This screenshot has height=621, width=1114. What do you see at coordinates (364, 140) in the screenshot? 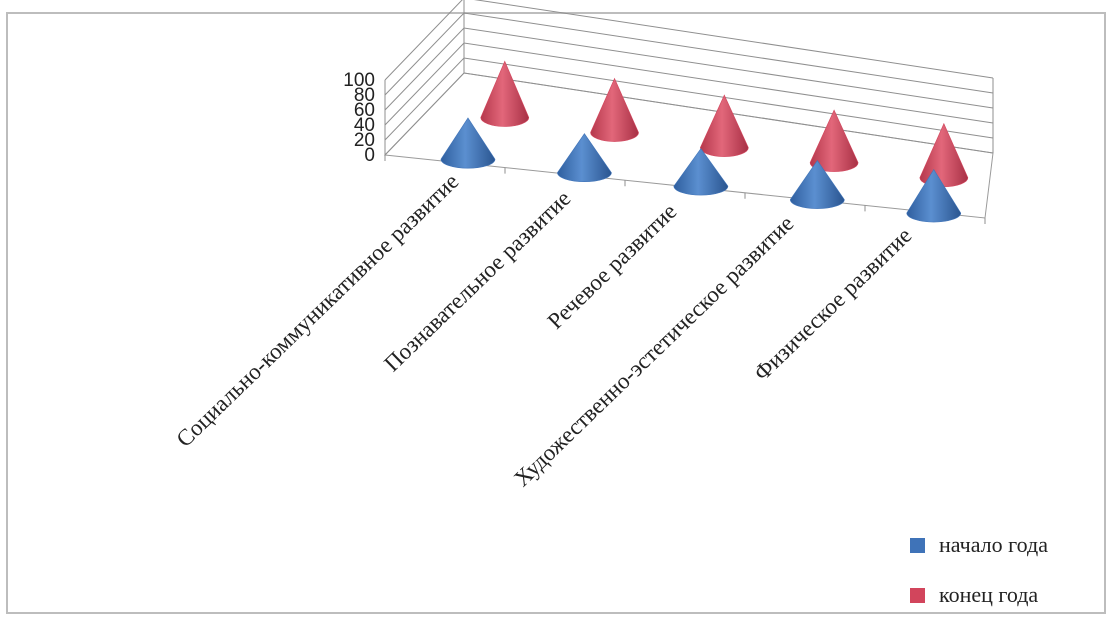
I see `y-tick-label: 20` at bounding box center [364, 140].